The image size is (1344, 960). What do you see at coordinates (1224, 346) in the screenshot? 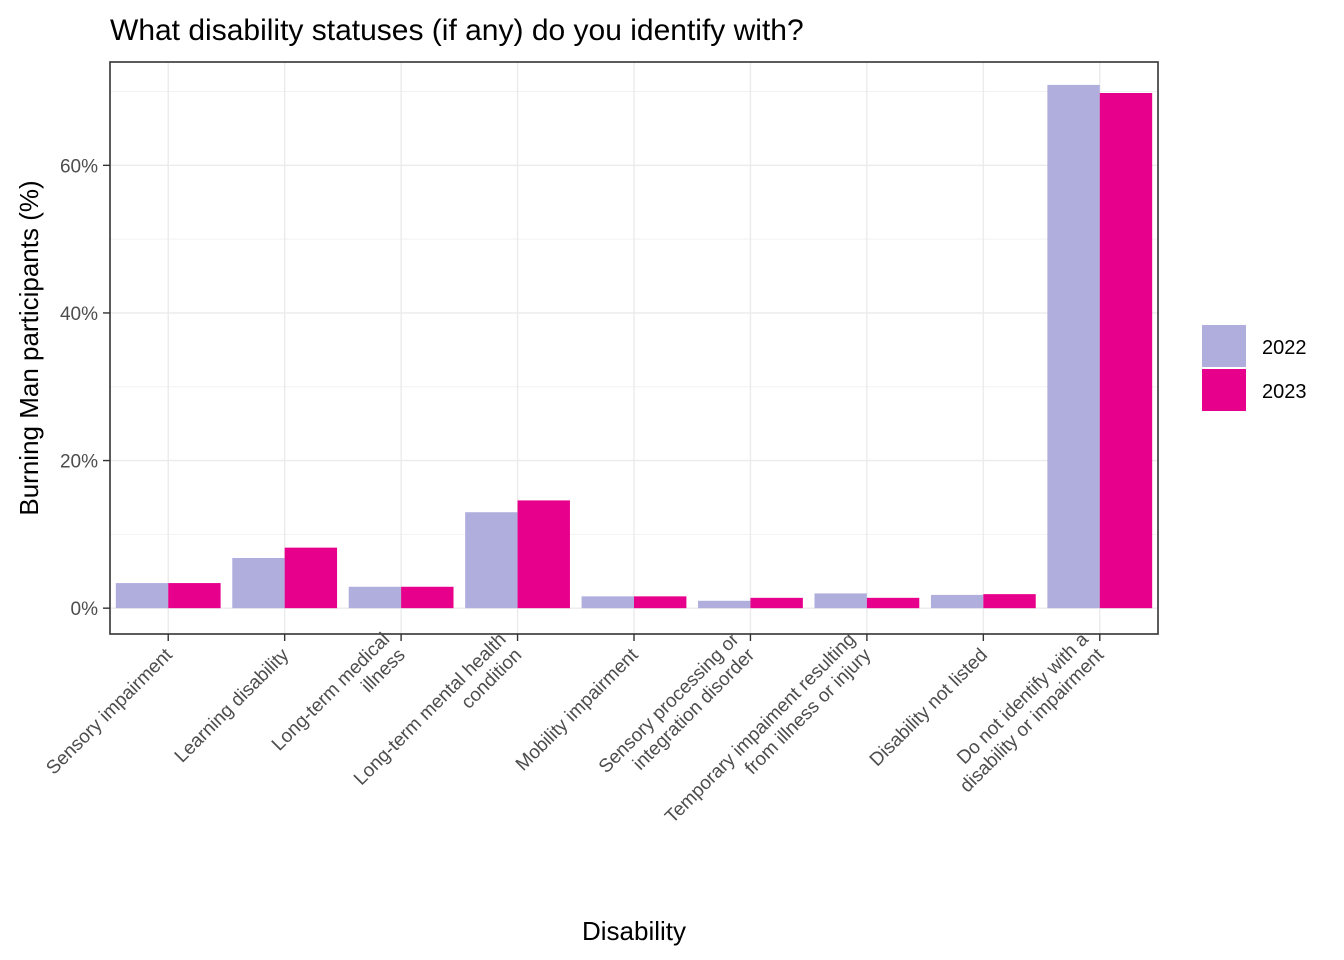
I see `legend-key-2022` at bounding box center [1224, 346].